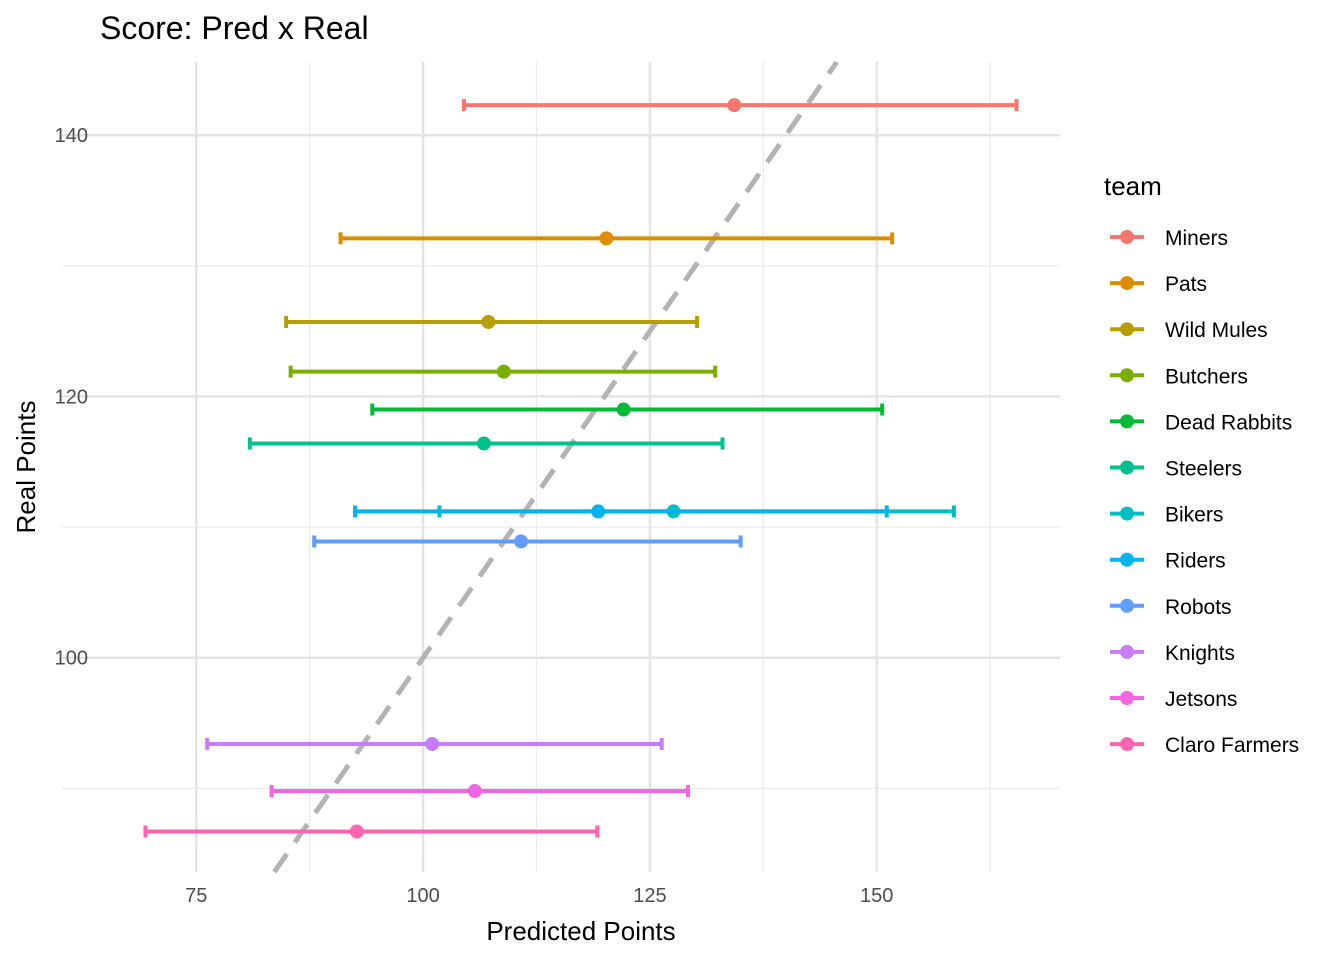 This screenshot has width=1344, height=965. What do you see at coordinates (1198, 607) in the screenshot?
I see `legend-label: Robots` at bounding box center [1198, 607].